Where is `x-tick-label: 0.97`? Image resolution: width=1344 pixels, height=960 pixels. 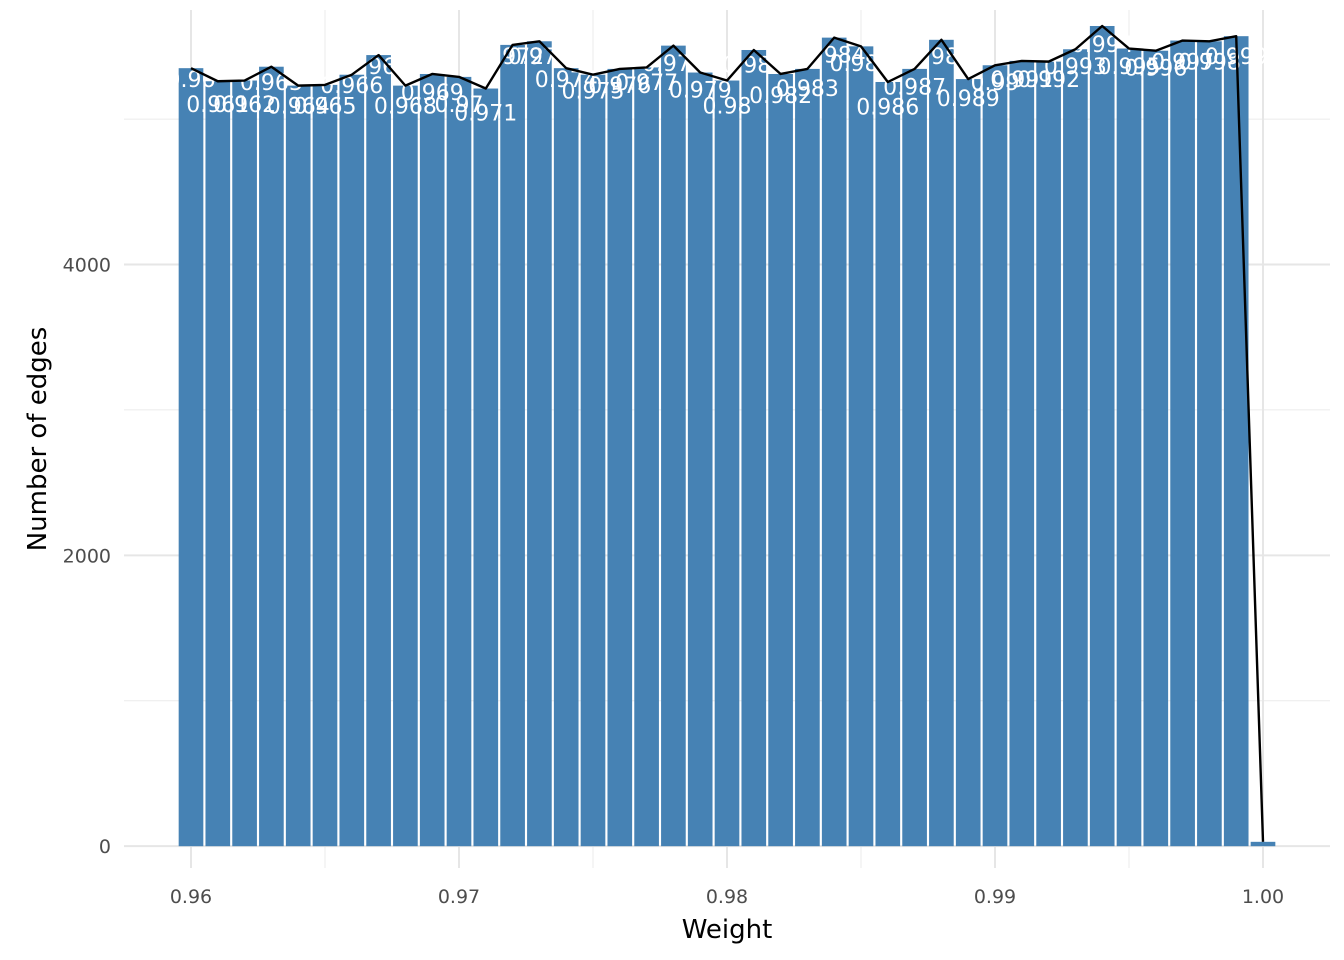
x-tick-label: 0.97 is located at coordinates (459, 897).